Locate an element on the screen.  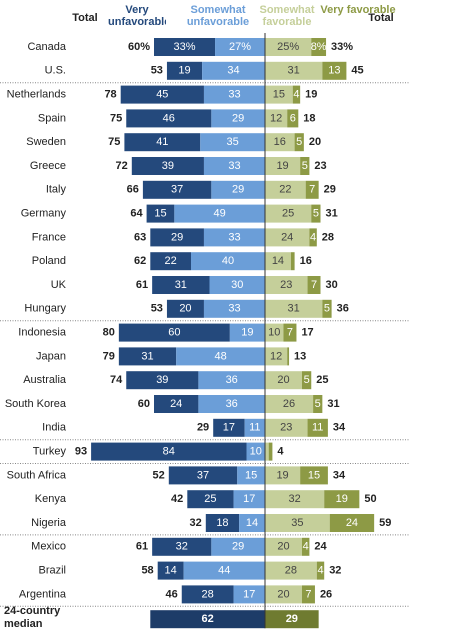
bar-label: 23 is located at coordinates (286, 285).